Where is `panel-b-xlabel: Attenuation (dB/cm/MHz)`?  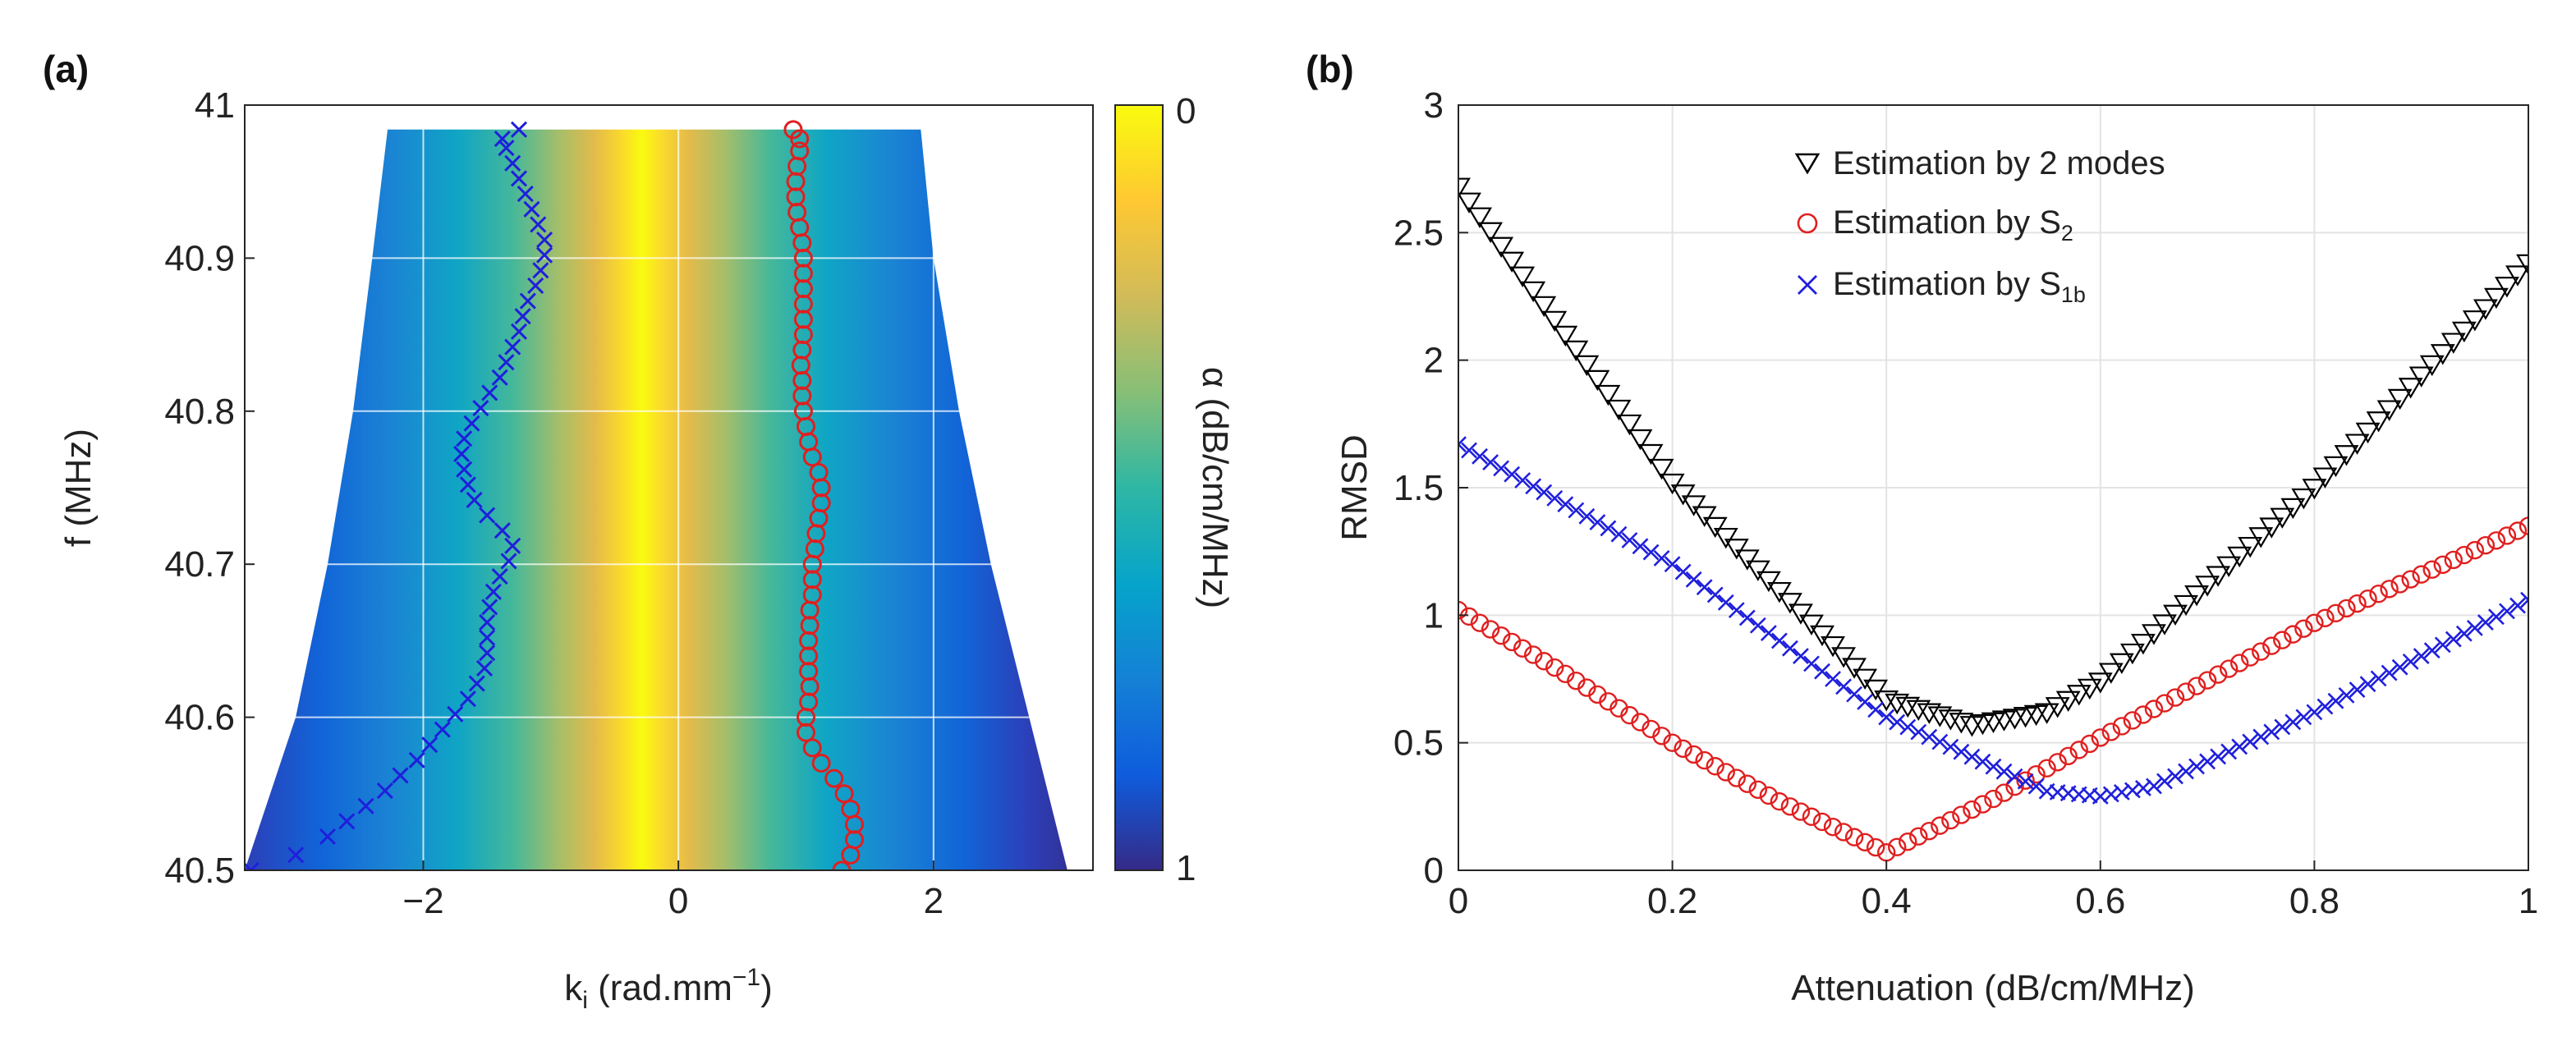
panel-b-xlabel: Attenuation (dB/cm/MHz) is located at coordinates (1993, 988).